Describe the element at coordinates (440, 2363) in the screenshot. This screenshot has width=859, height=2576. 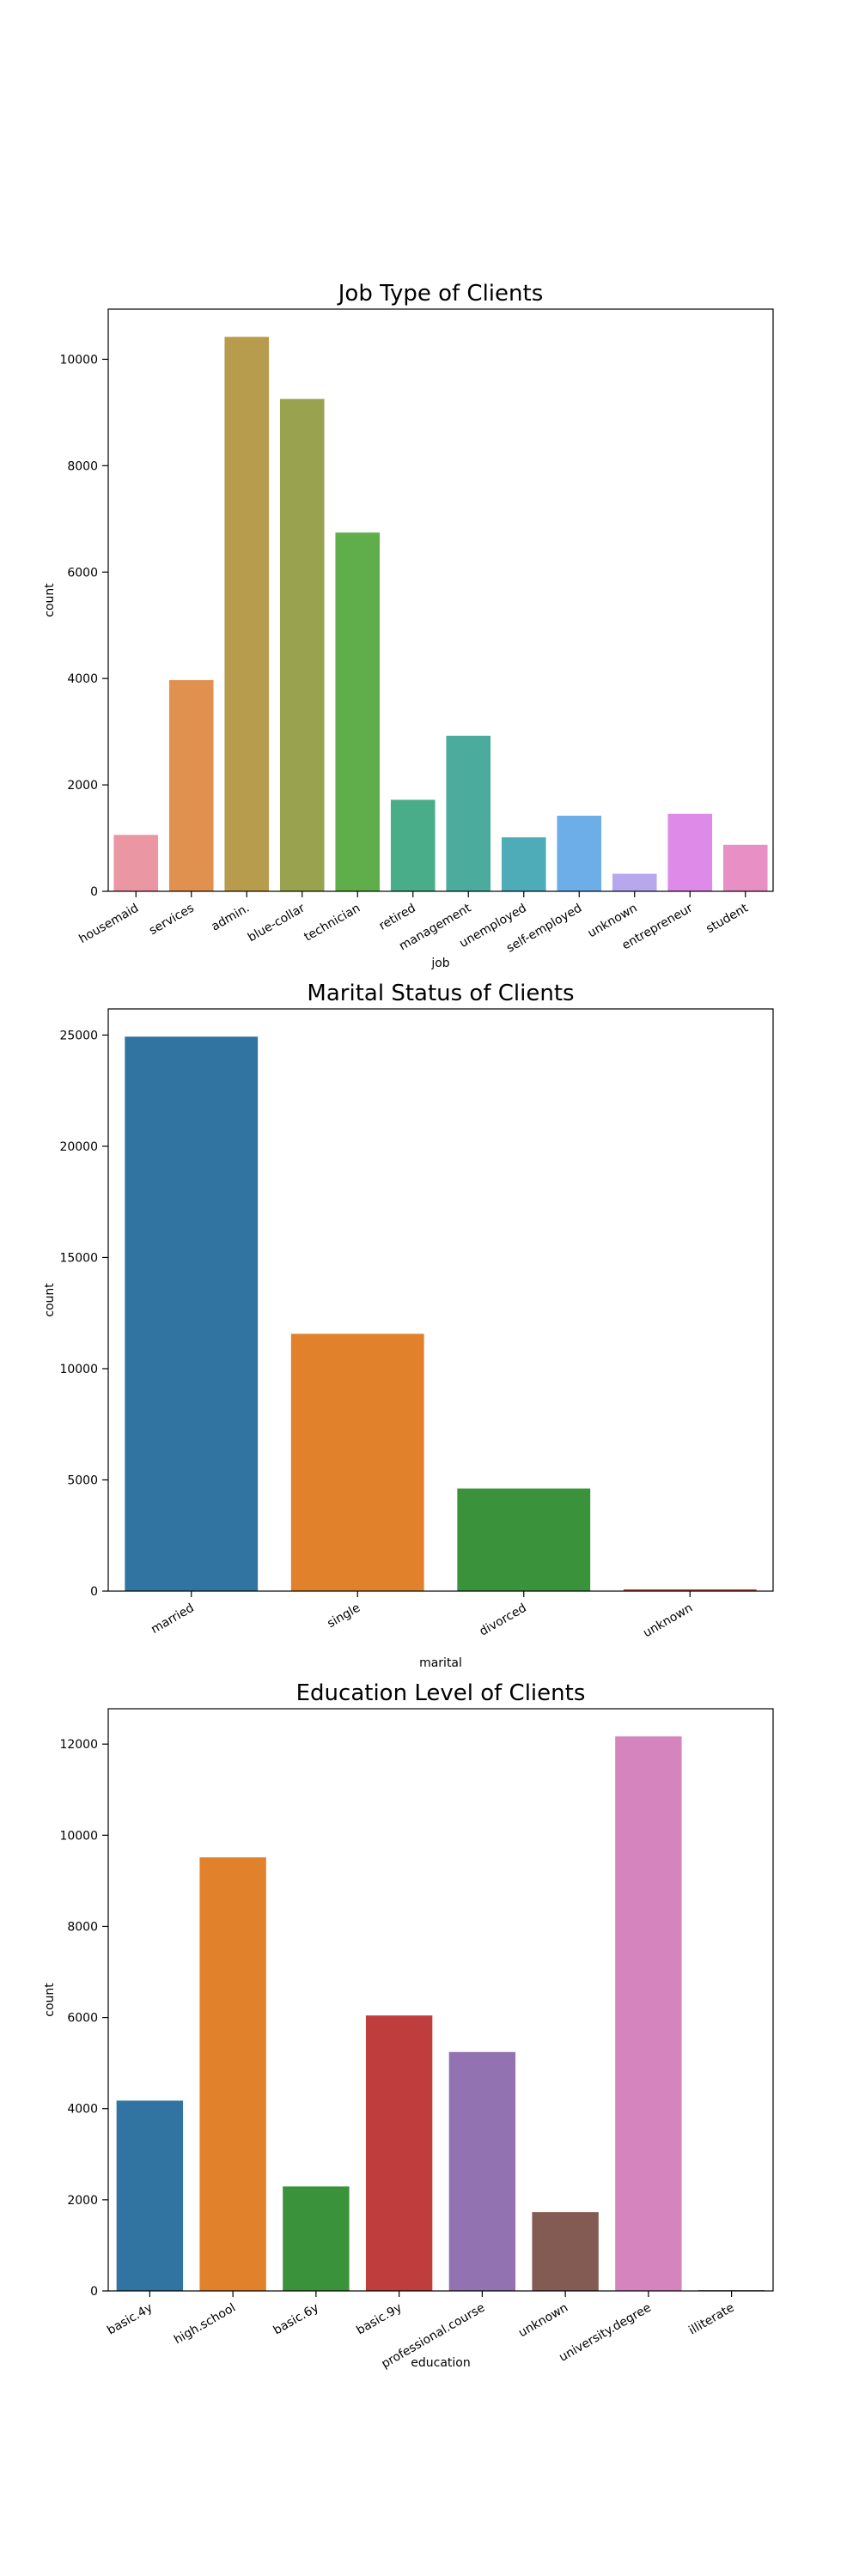
I see `x-axis-label: education` at that location.